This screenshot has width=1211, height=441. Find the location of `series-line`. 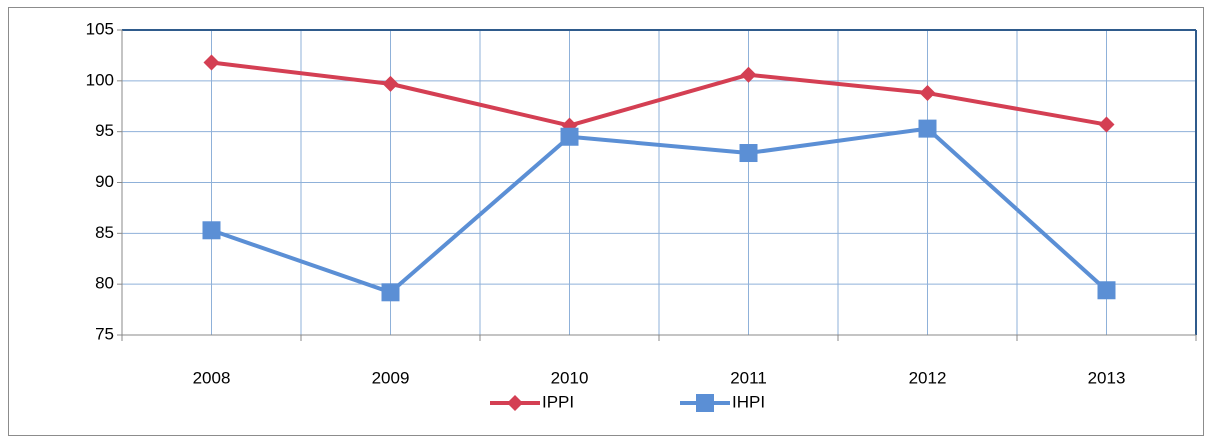

series-line is located at coordinates (659, 94).